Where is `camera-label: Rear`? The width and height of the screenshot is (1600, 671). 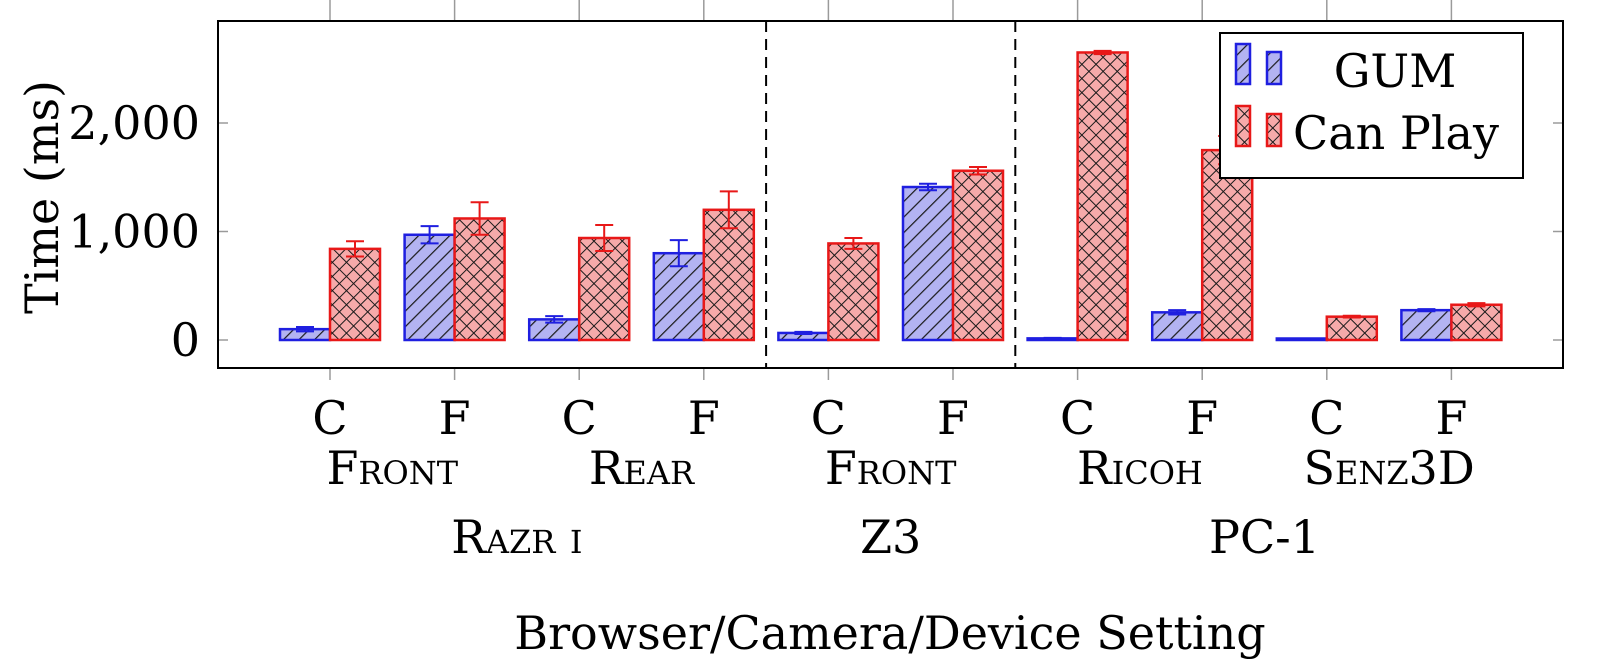
camera-label: Rear is located at coordinates (642, 468).